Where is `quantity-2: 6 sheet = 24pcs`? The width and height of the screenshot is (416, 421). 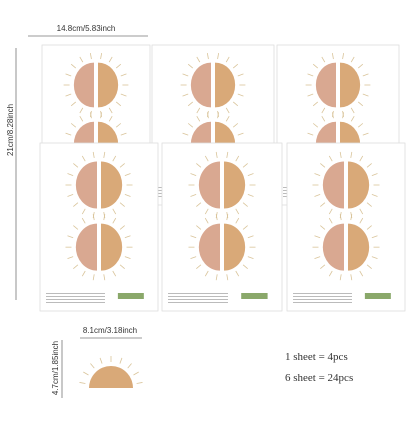
quantity-2: 6 sheet = 24pcs is located at coordinates (319, 378).